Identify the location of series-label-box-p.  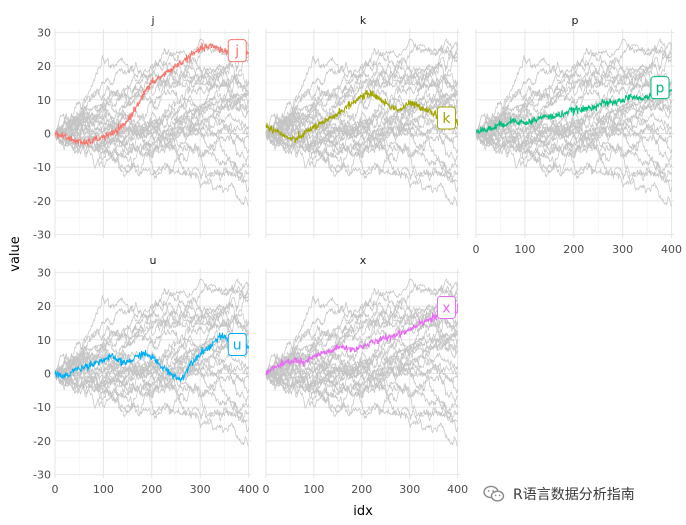
(660, 88).